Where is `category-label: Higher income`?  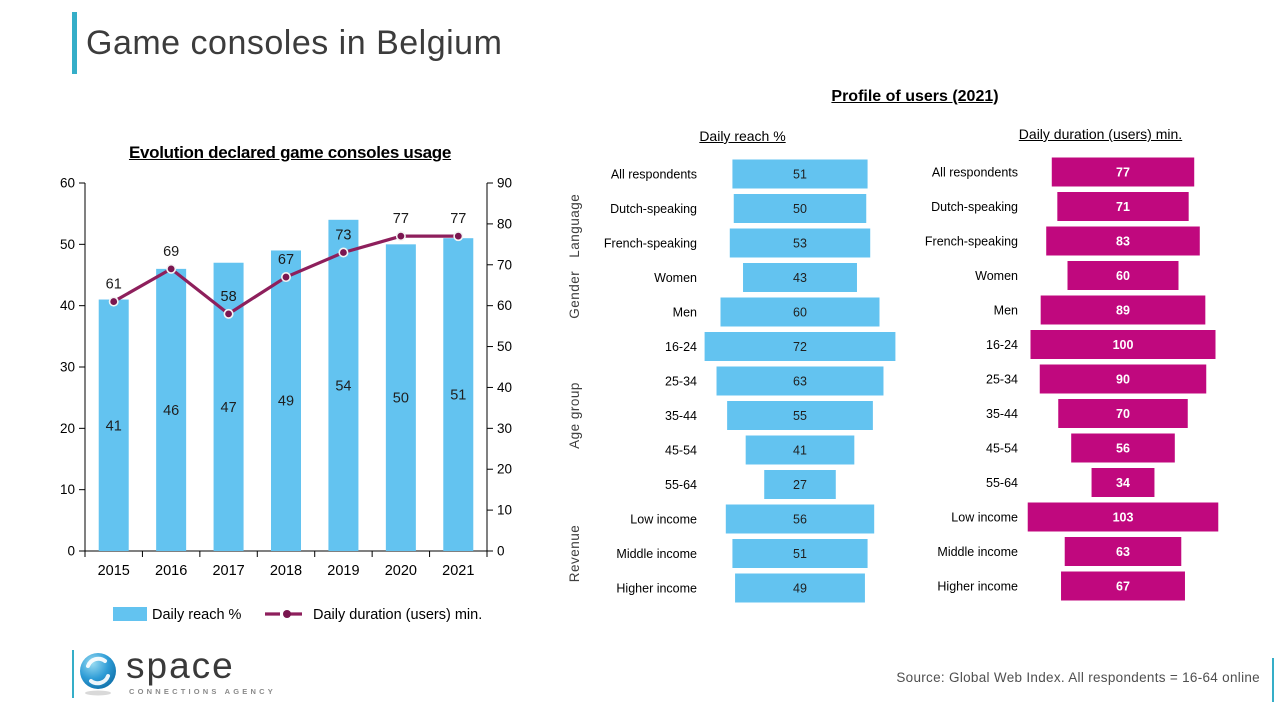 category-label: Higher income is located at coordinates (656, 589).